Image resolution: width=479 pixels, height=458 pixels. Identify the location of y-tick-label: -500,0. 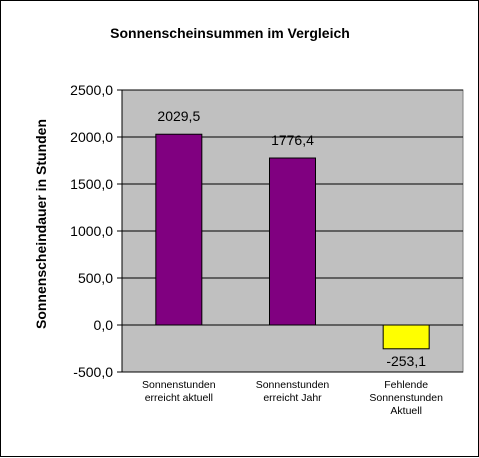
(93, 372).